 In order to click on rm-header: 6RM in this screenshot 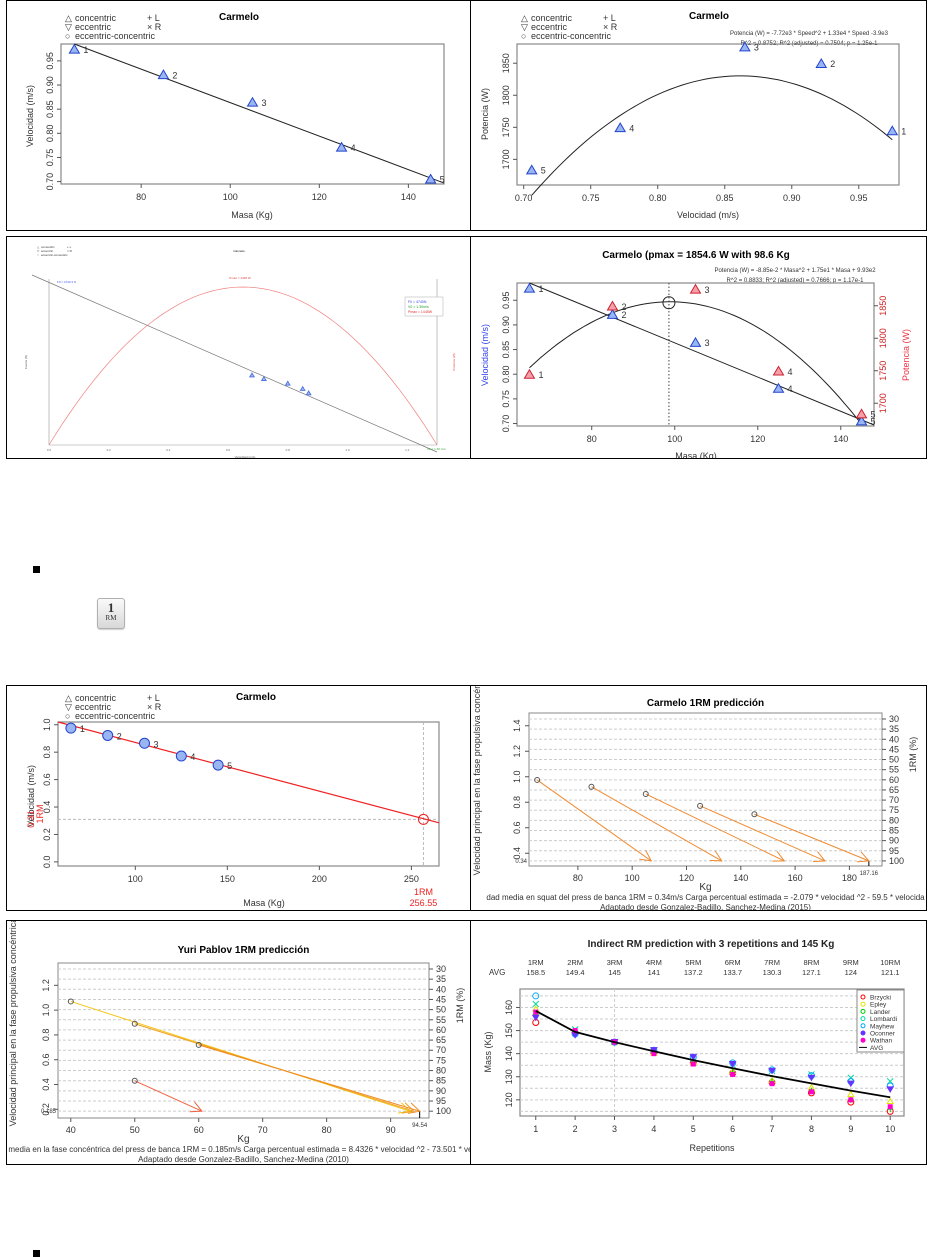, I will do `click(733, 962)`.